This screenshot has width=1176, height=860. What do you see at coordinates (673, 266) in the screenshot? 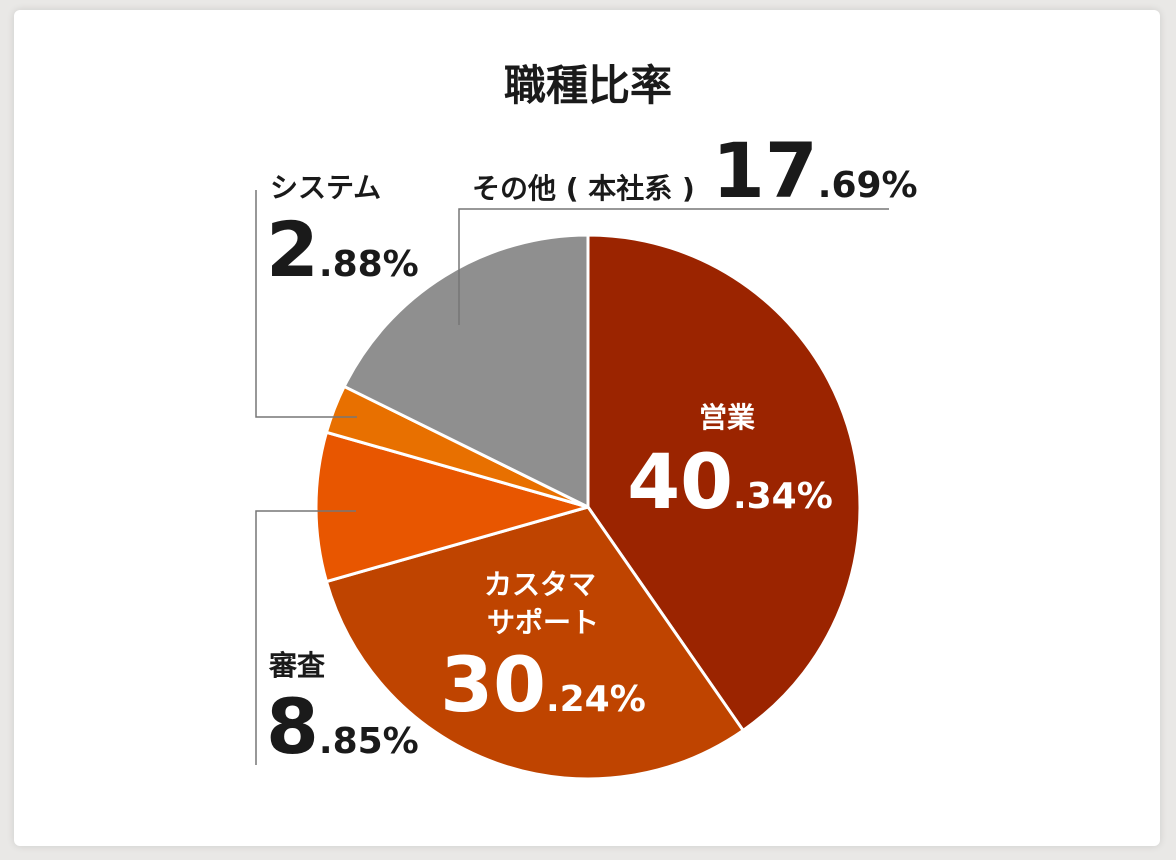
I see `leader-line-other` at bounding box center [673, 266].